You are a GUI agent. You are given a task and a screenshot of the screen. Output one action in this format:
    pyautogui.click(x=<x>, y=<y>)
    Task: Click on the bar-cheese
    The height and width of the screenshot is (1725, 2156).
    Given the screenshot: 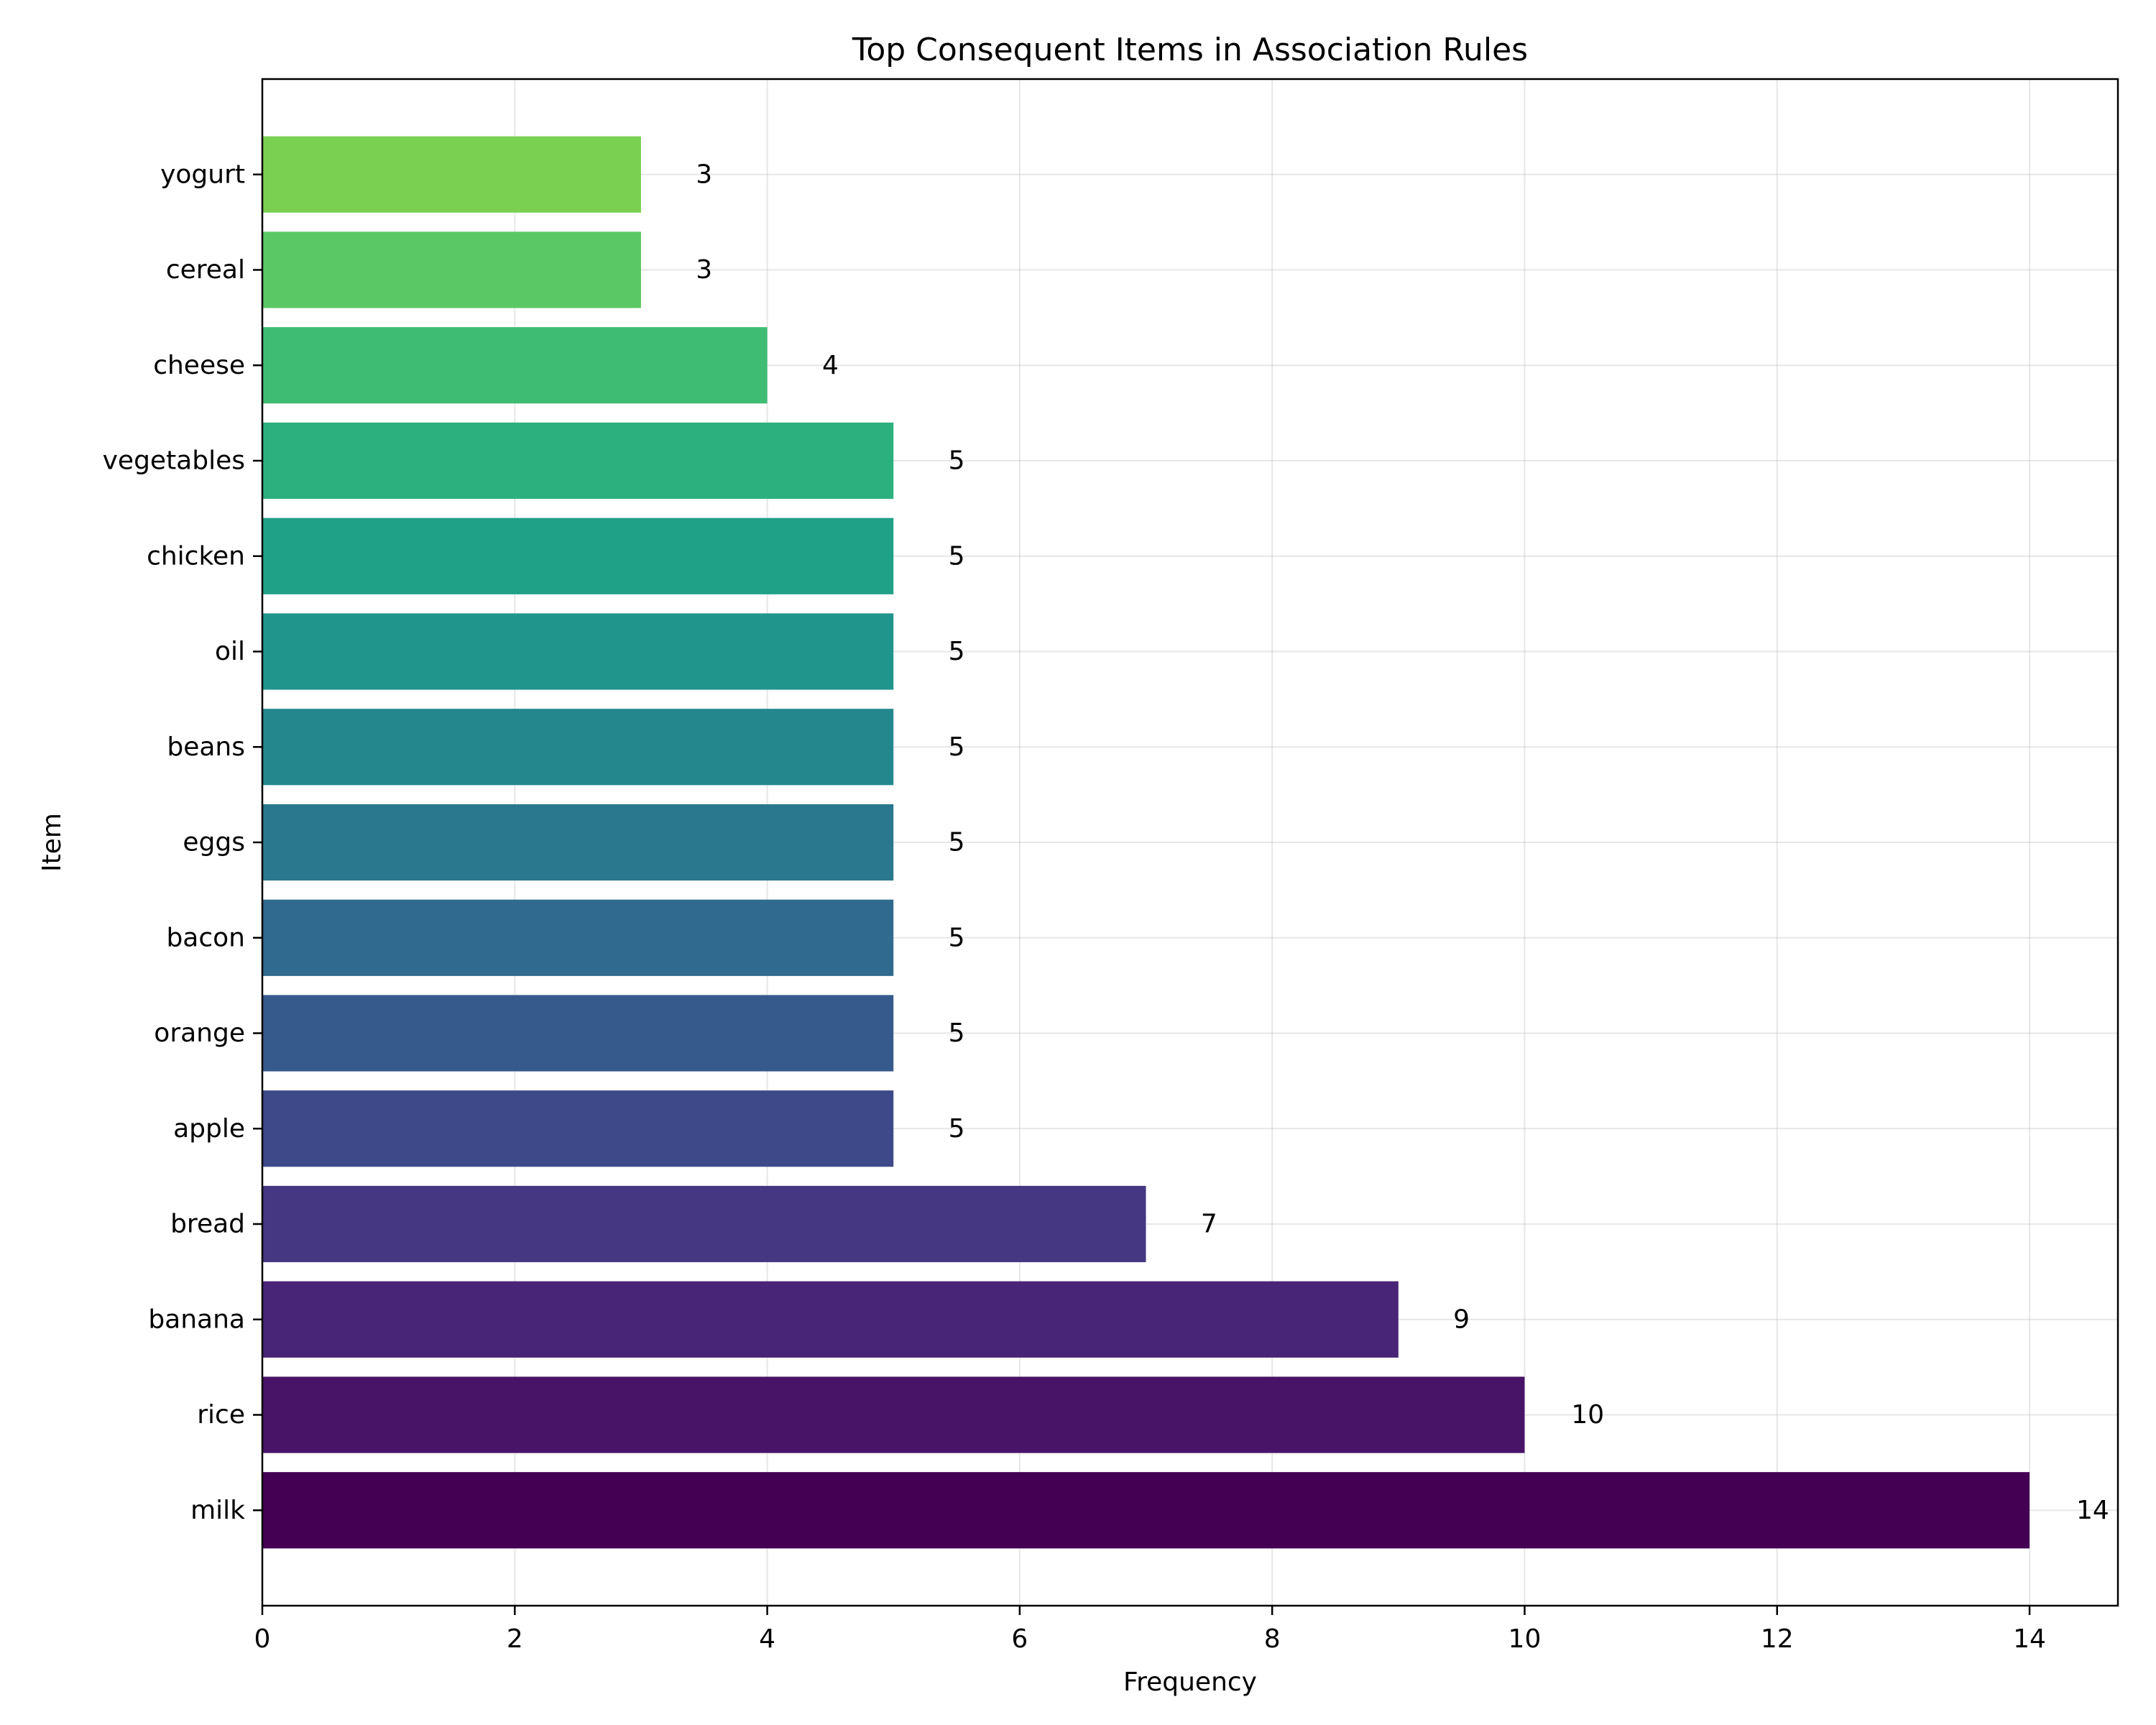 What is the action you would take?
    pyautogui.click(x=515, y=365)
    